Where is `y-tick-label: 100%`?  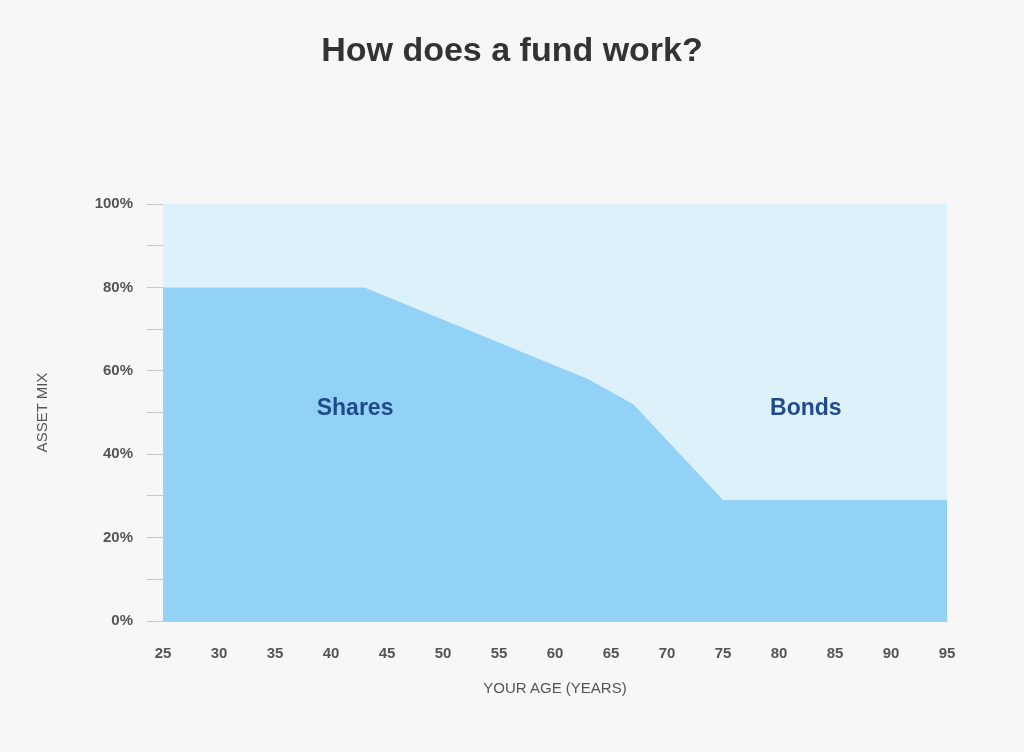
y-tick-label: 100% is located at coordinates (113, 203).